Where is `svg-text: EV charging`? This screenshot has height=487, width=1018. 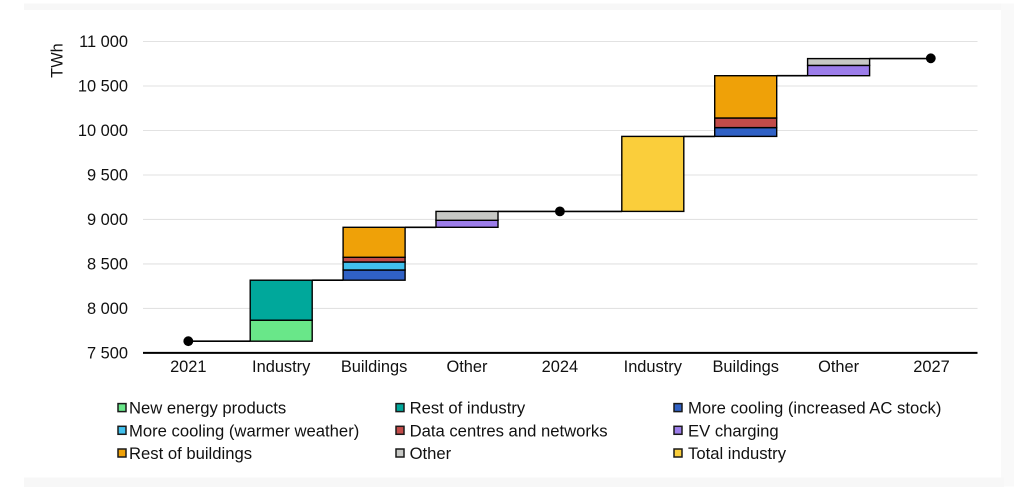
svg-text: EV charging is located at coordinates (733, 430).